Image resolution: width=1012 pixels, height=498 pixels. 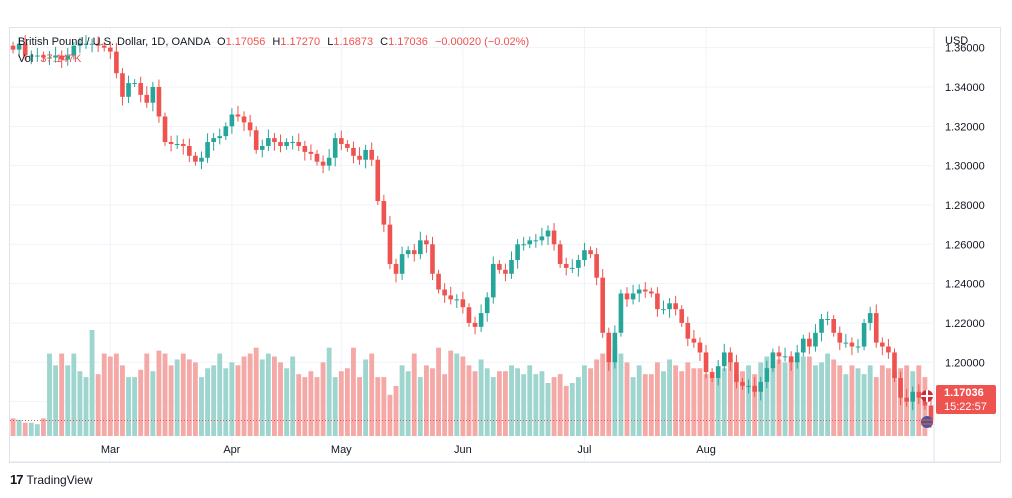 I want to click on currency-label: USD, so click(x=957, y=41).